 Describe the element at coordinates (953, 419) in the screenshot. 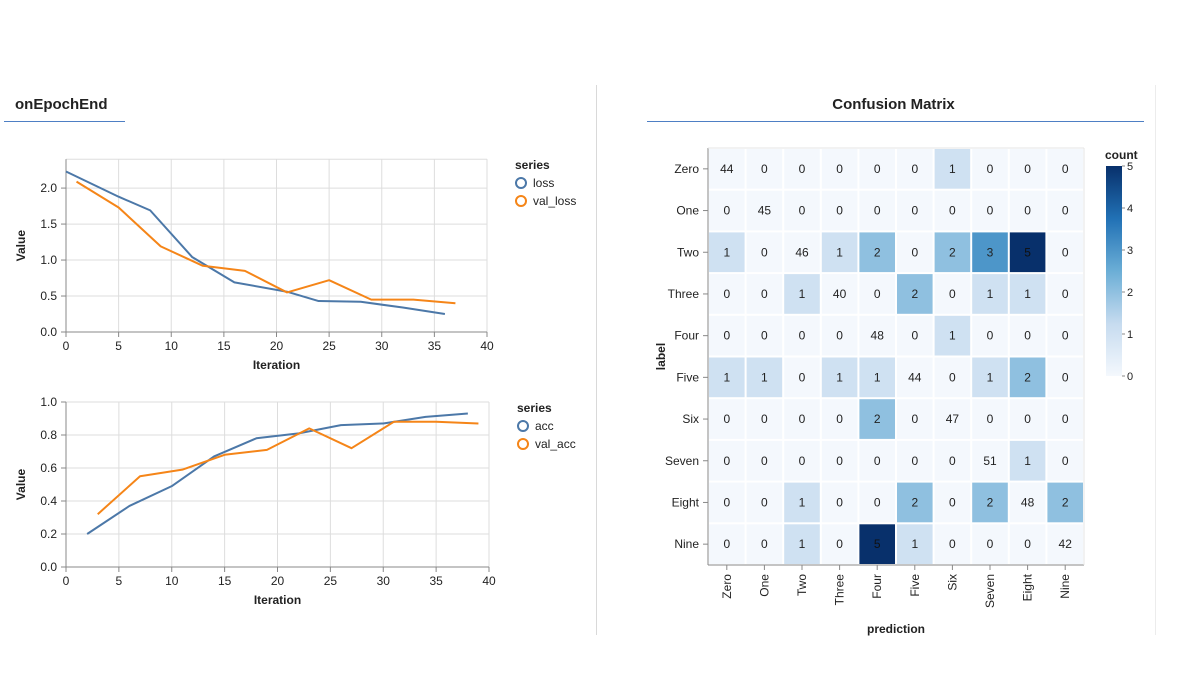

I see `cell-value: 47` at that location.